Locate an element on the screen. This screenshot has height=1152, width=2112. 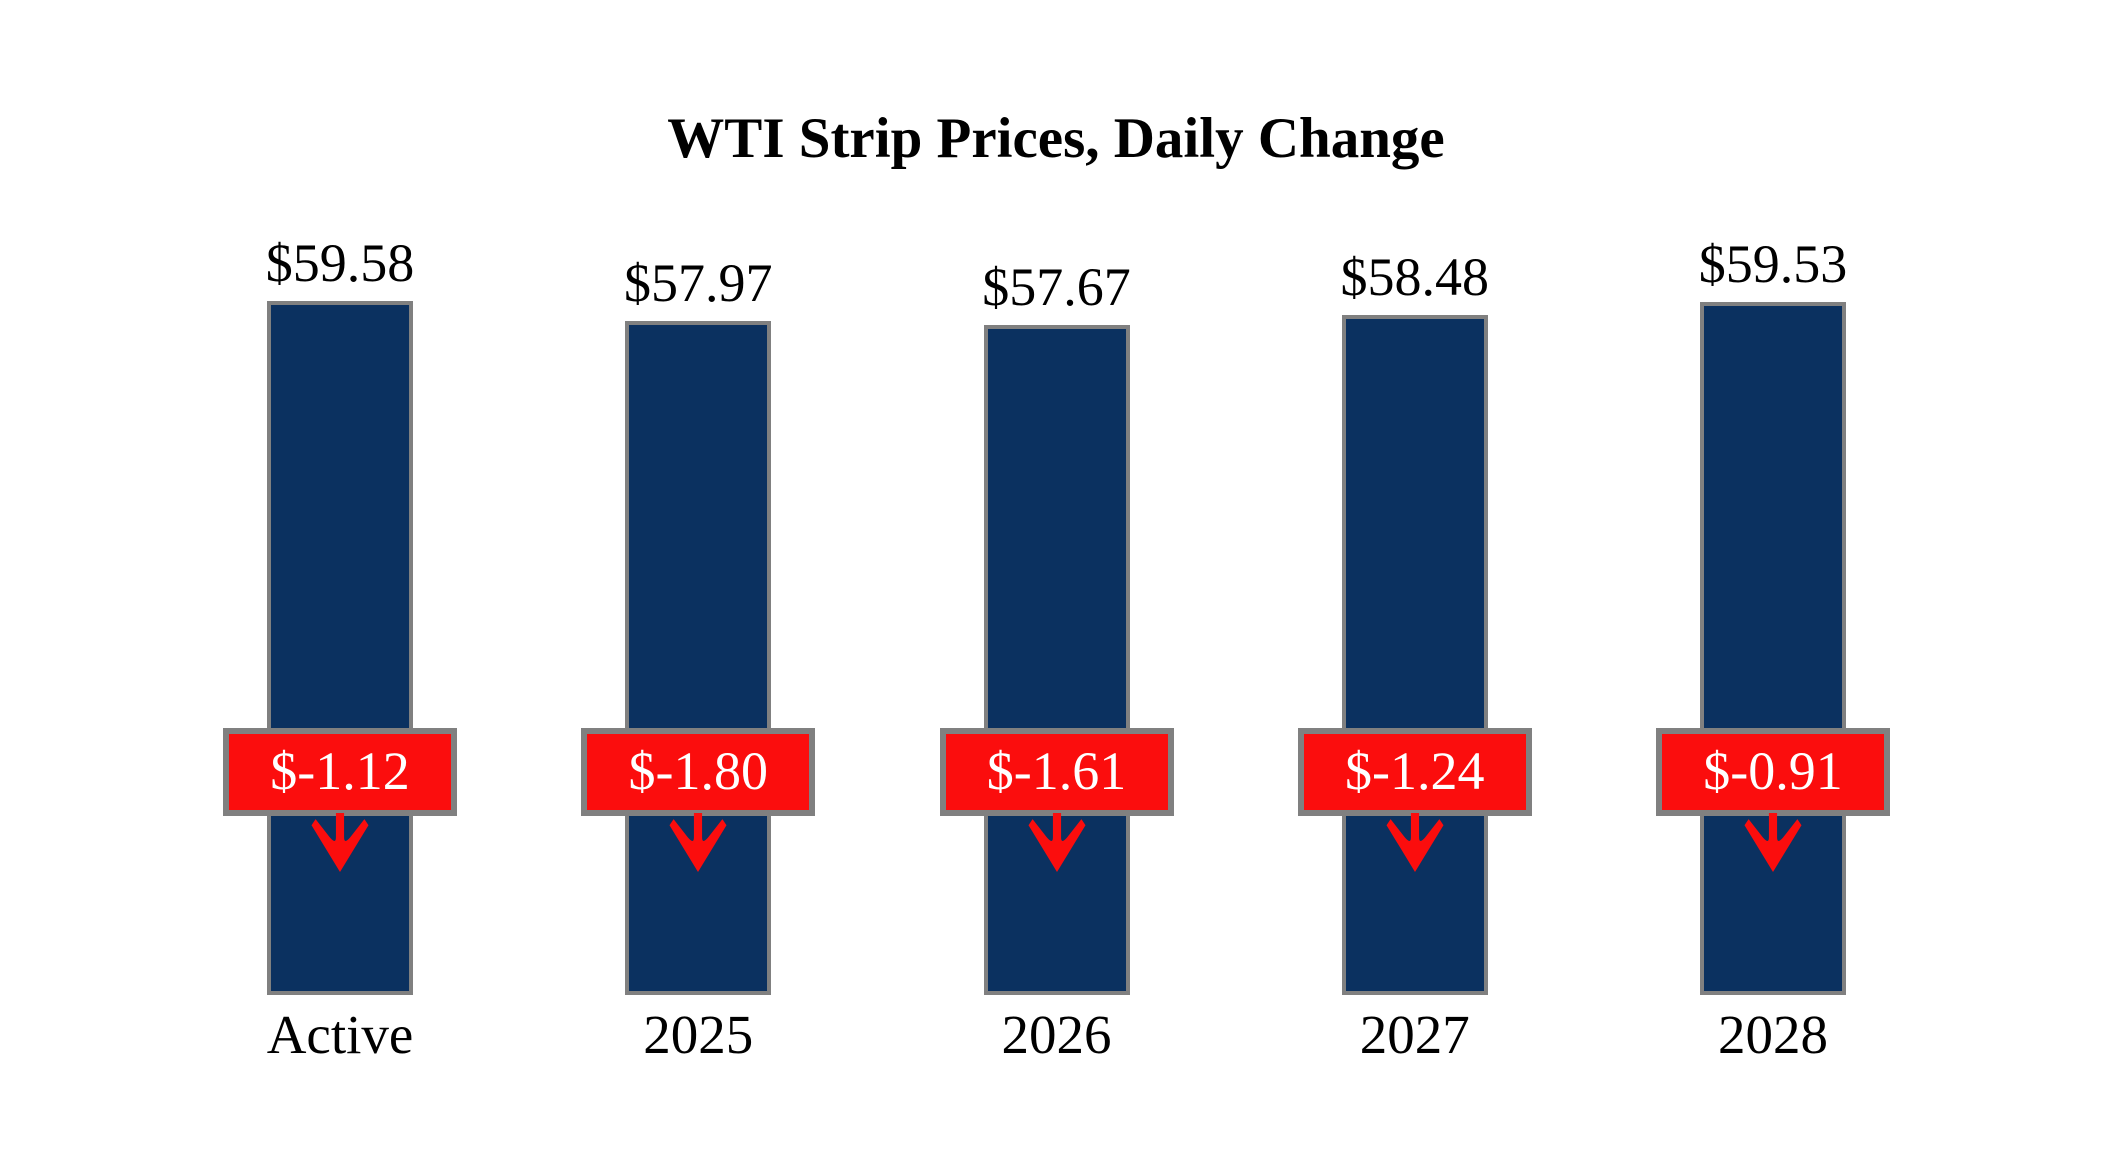
bar-value-label: $59.53 is located at coordinates (1773, 263).